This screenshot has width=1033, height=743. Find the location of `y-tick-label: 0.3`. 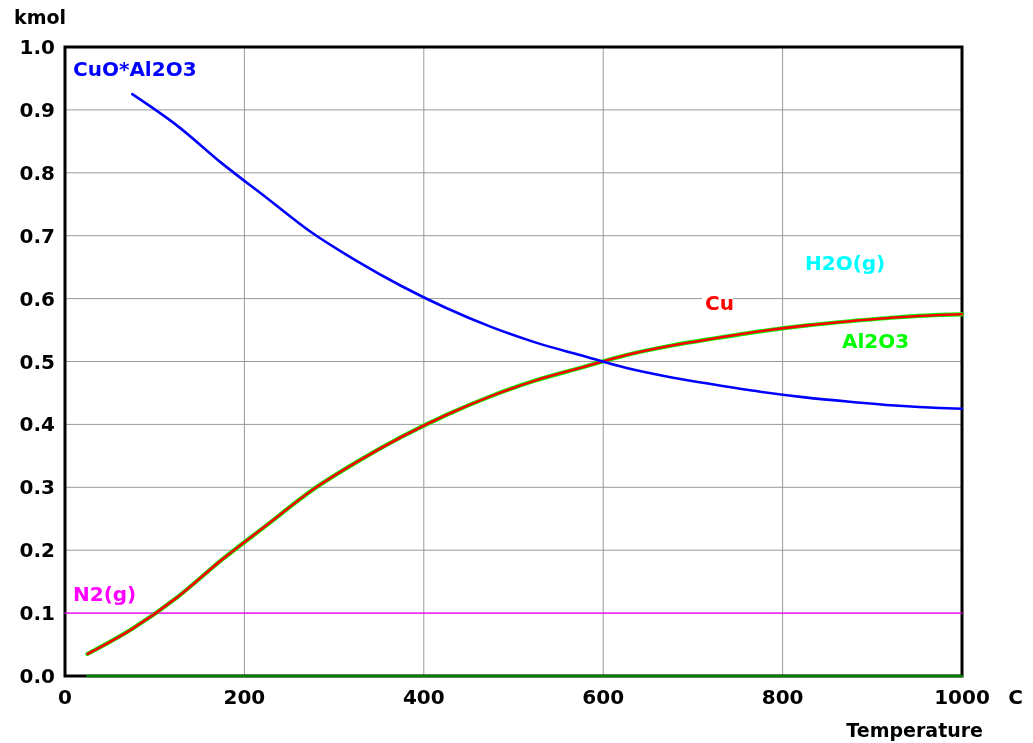

y-tick-label: 0.3 is located at coordinates (37, 487).